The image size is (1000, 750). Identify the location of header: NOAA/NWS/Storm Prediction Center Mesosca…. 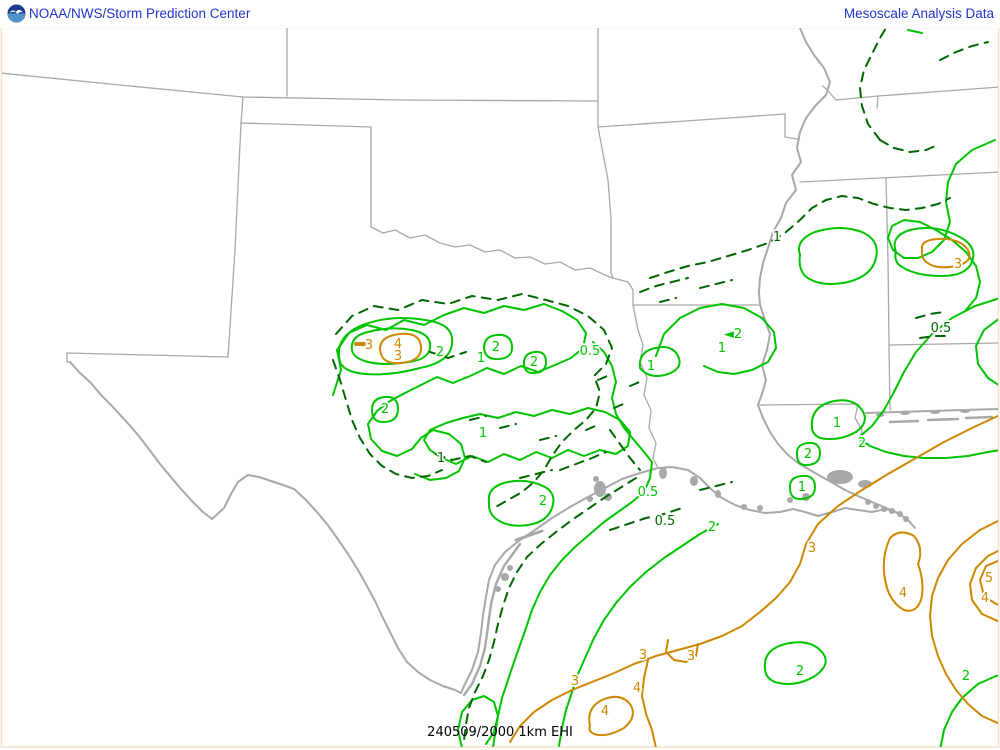
(500, 14).